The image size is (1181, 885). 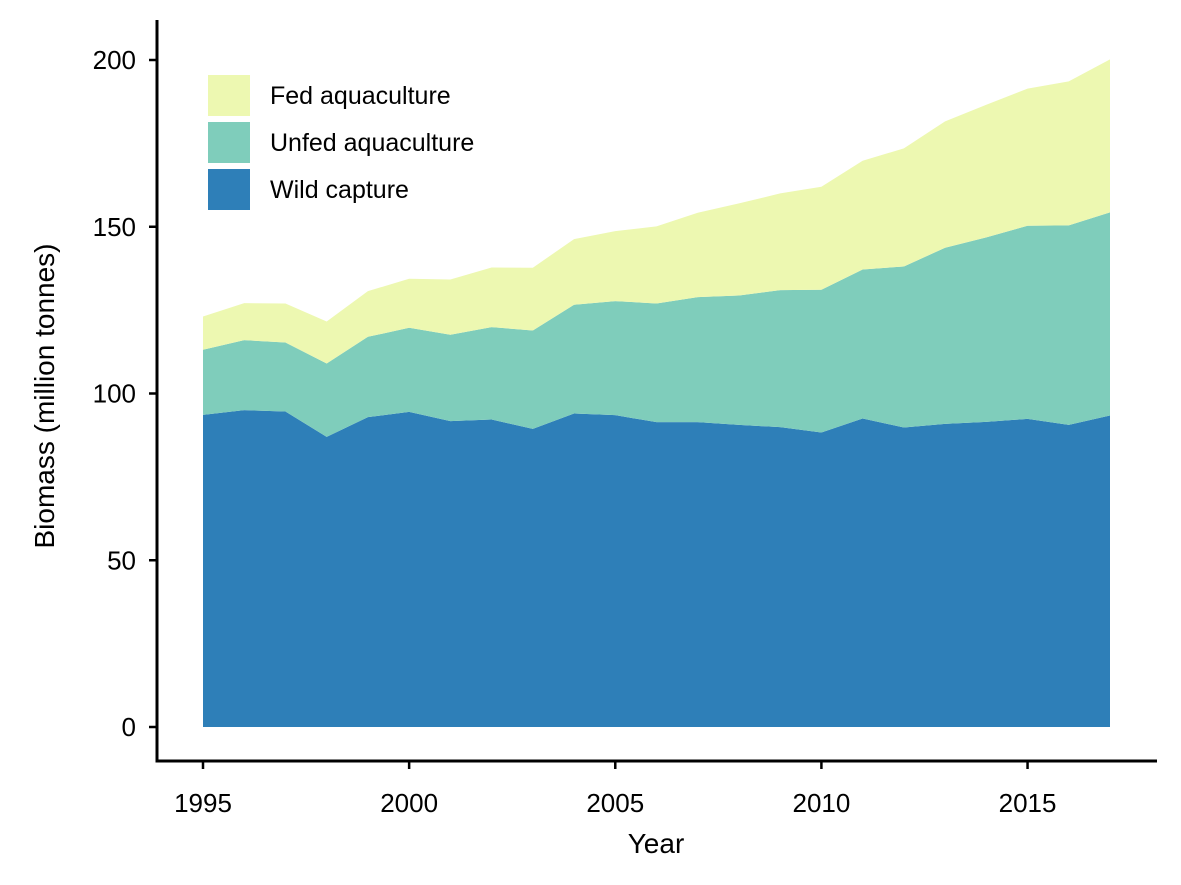 What do you see at coordinates (339, 190) in the screenshot?
I see `legend-label-wild-capture: Wild capture` at bounding box center [339, 190].